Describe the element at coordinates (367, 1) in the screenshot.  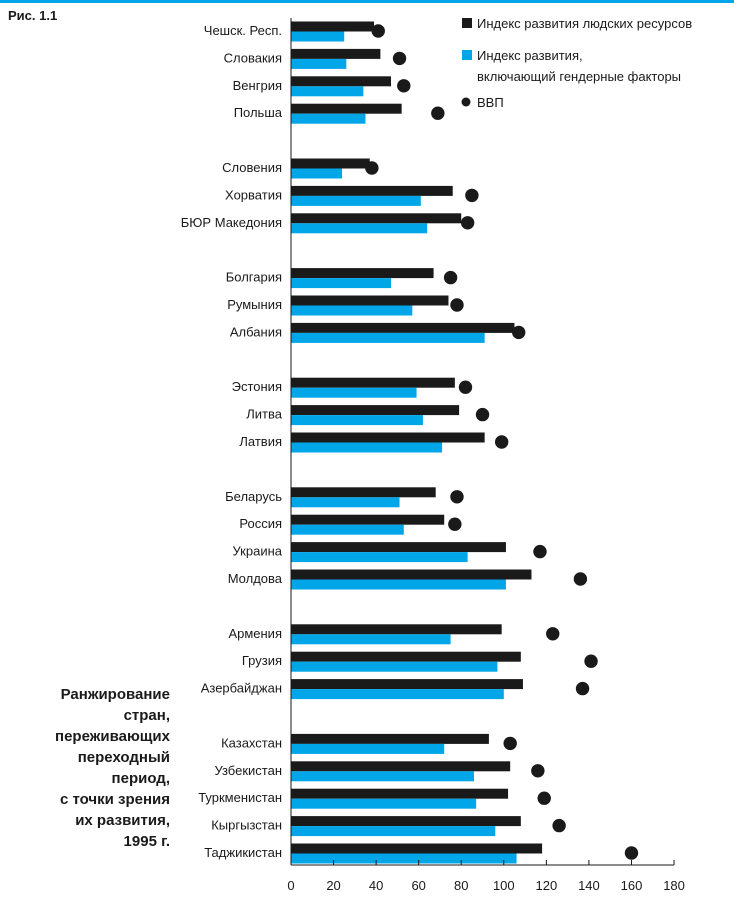
I see `top-rule` at that location.